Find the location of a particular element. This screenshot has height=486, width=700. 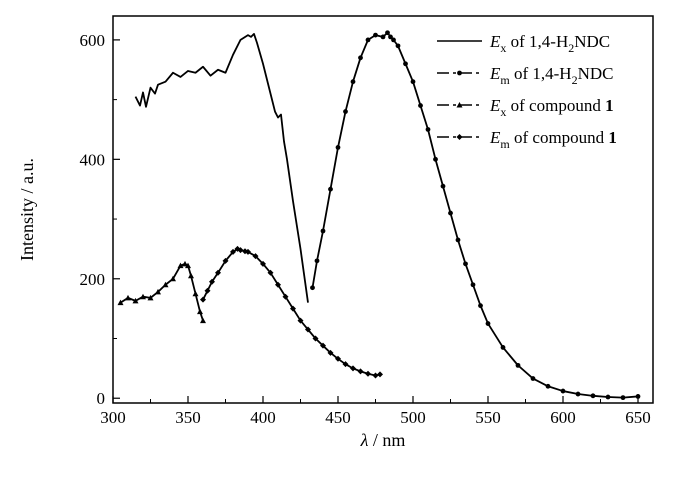

legend-entry: Ex of compound 1 is located at coordinates (525, 107).